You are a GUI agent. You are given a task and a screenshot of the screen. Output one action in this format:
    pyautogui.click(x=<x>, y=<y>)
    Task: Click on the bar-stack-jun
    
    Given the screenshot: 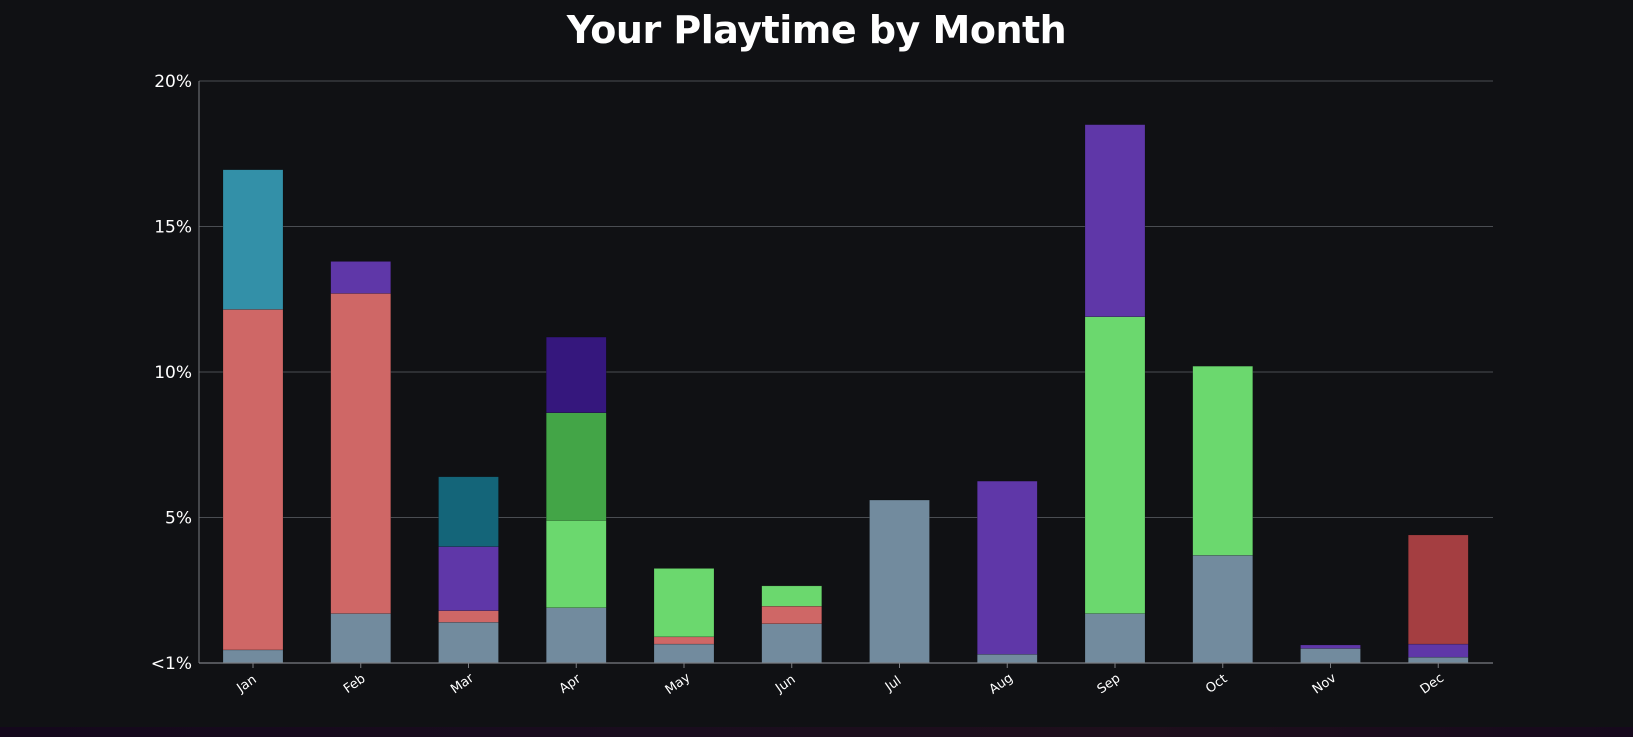 What is the action you would take?
    pyautogui.click(x=791, y=624)
    